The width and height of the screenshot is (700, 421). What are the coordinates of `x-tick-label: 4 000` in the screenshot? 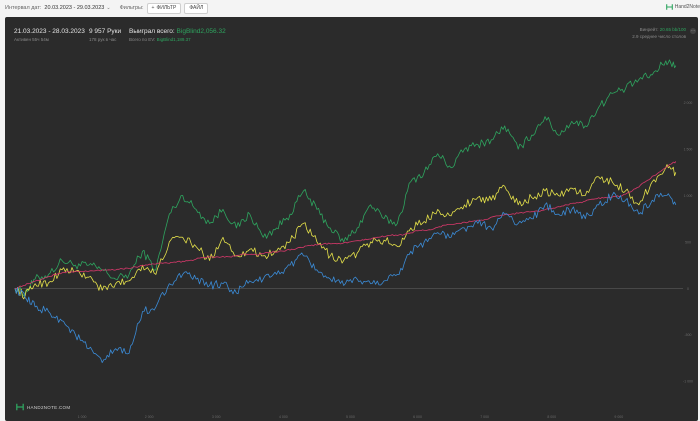 It's located at (283, 417).